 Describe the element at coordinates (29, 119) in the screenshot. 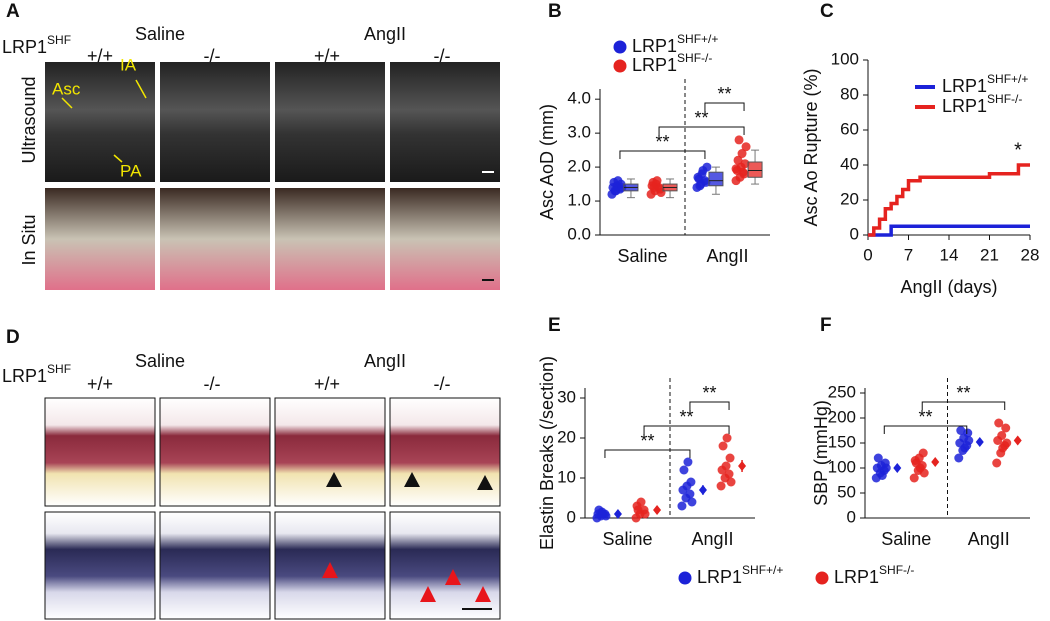

I see `row-label: Ultrasound` at that location.